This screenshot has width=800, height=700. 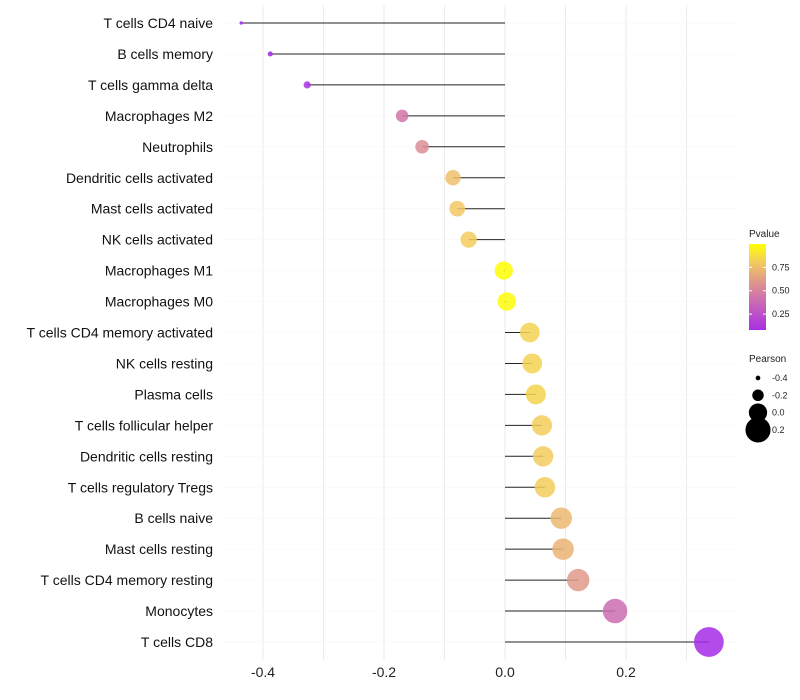 I want to click on y-tick-label: Macrophages M2, so click(x=159, y=116).